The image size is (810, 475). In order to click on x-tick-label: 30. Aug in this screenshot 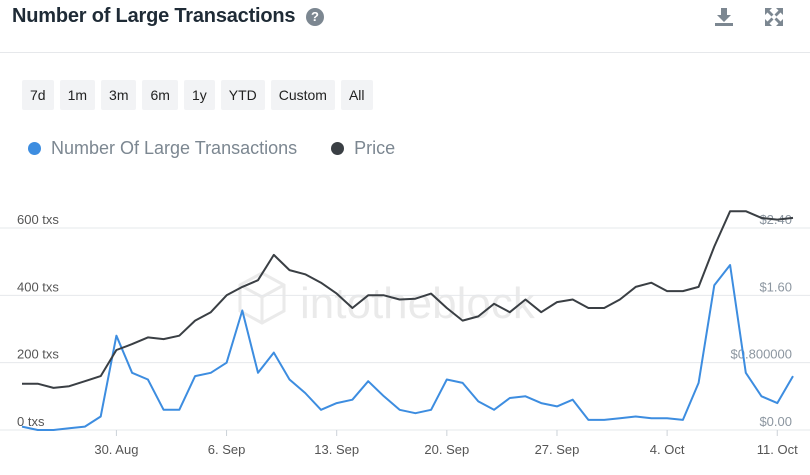, I will do `click(116, 449)`.